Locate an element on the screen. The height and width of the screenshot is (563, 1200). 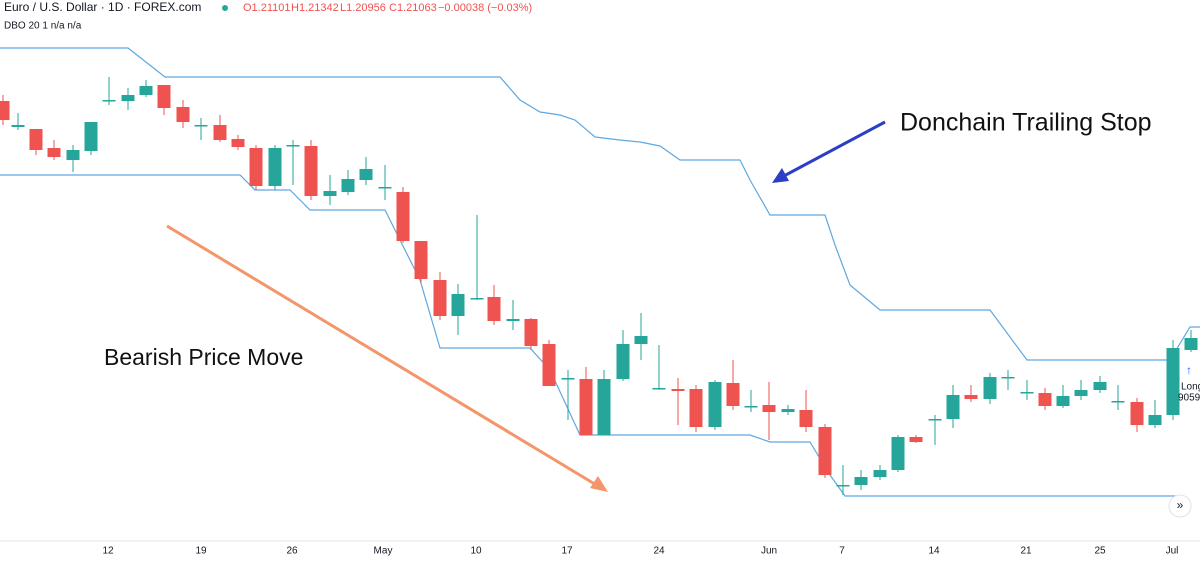
scroll-icon: » is located at coordinates (1180, 505).